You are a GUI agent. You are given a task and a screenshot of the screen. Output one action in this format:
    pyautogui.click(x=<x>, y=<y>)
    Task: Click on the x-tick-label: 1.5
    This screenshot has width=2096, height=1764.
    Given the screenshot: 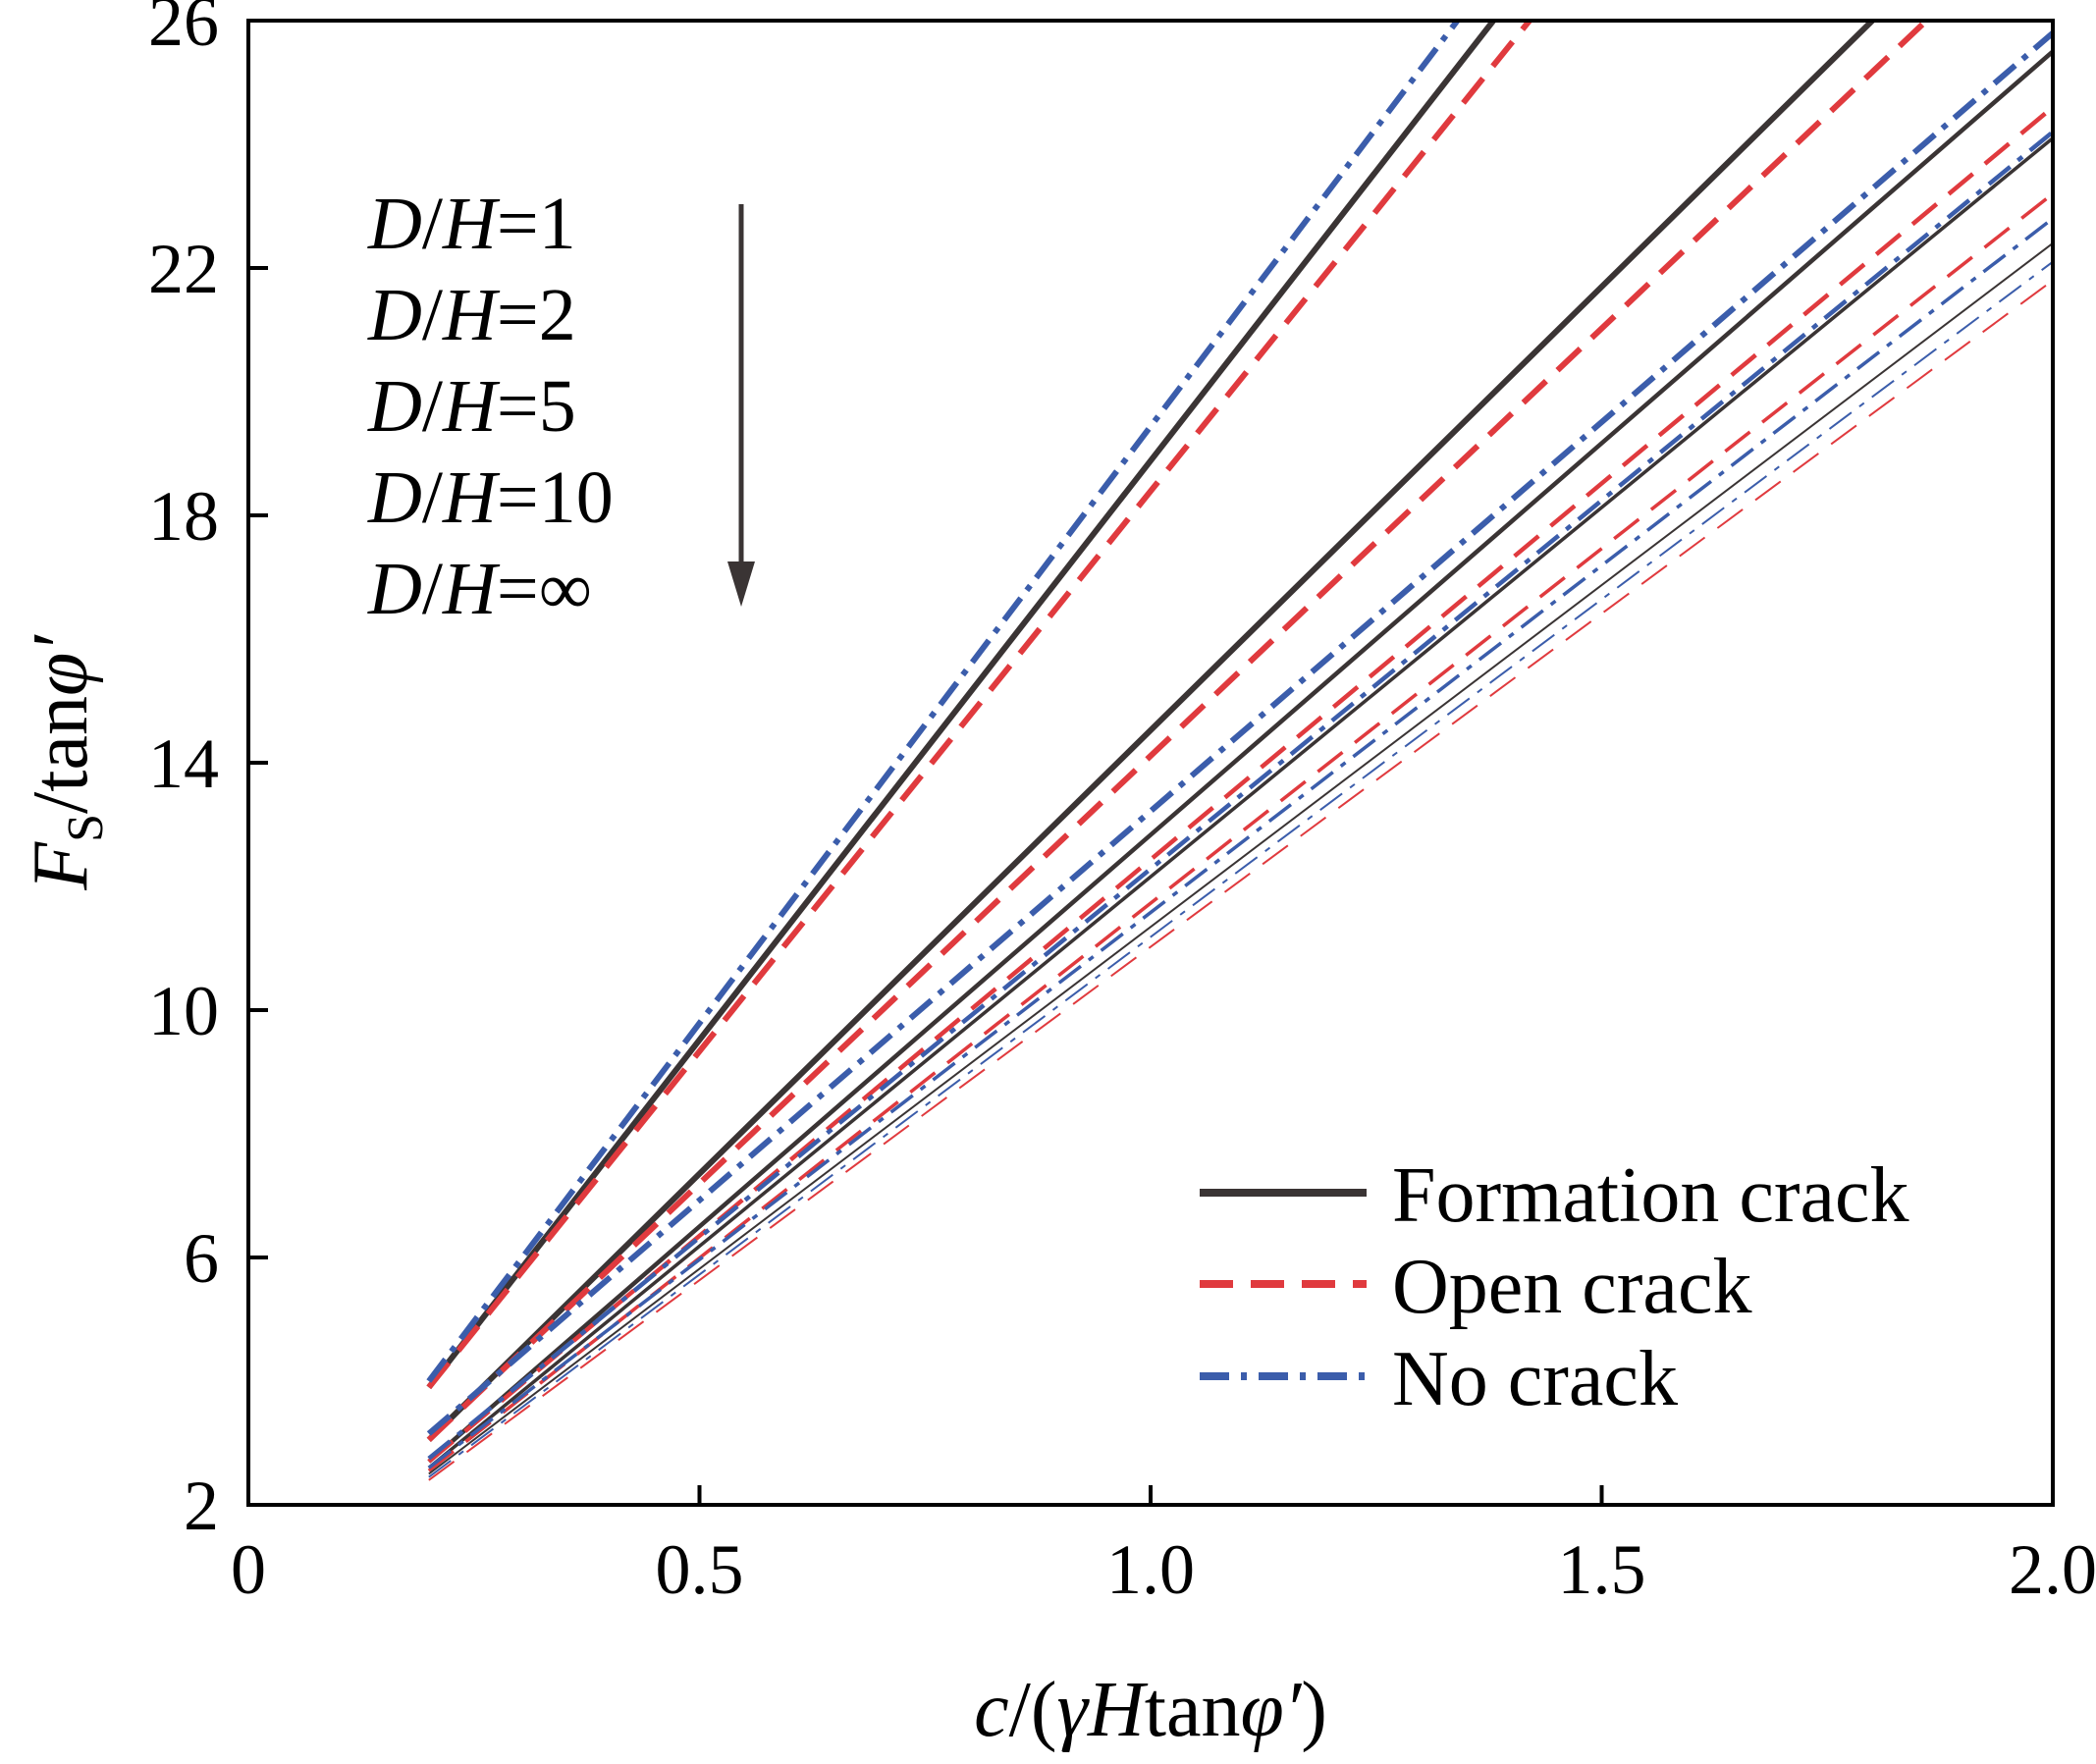 What is the action you would take?
    pyautogui.click(x=1602, y=1569)
    